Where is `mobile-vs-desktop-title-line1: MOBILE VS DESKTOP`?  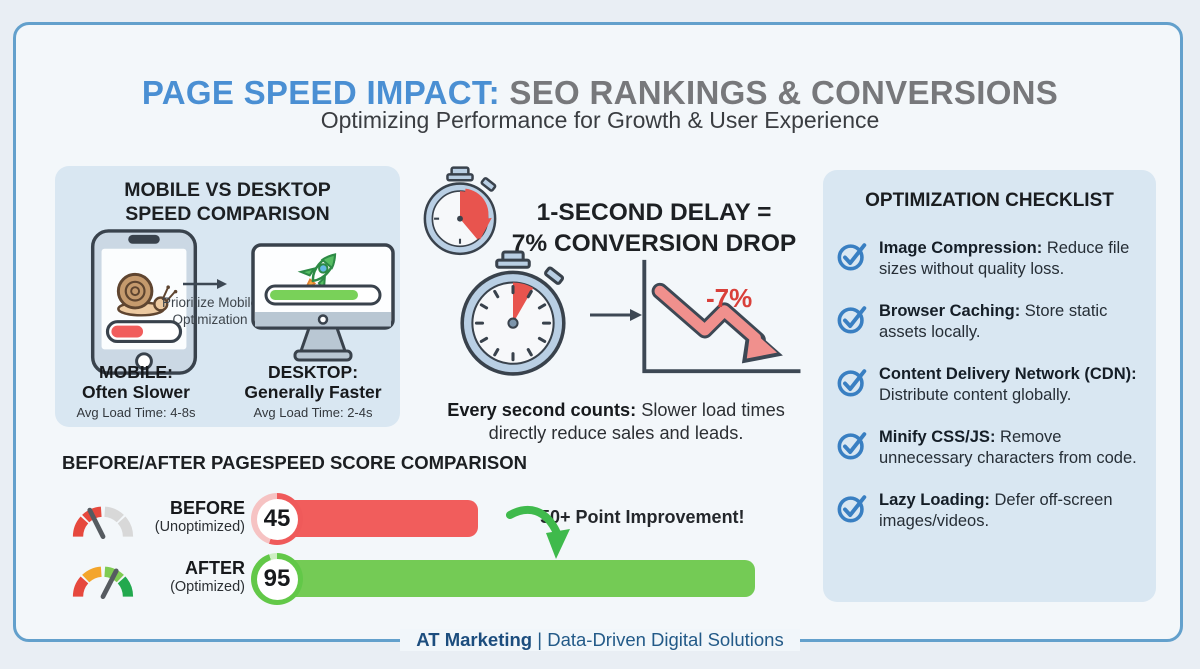 mobile-vs-desktop-title-line1: MOBILE VS DESKTOP is located at coordinates (227, 190).